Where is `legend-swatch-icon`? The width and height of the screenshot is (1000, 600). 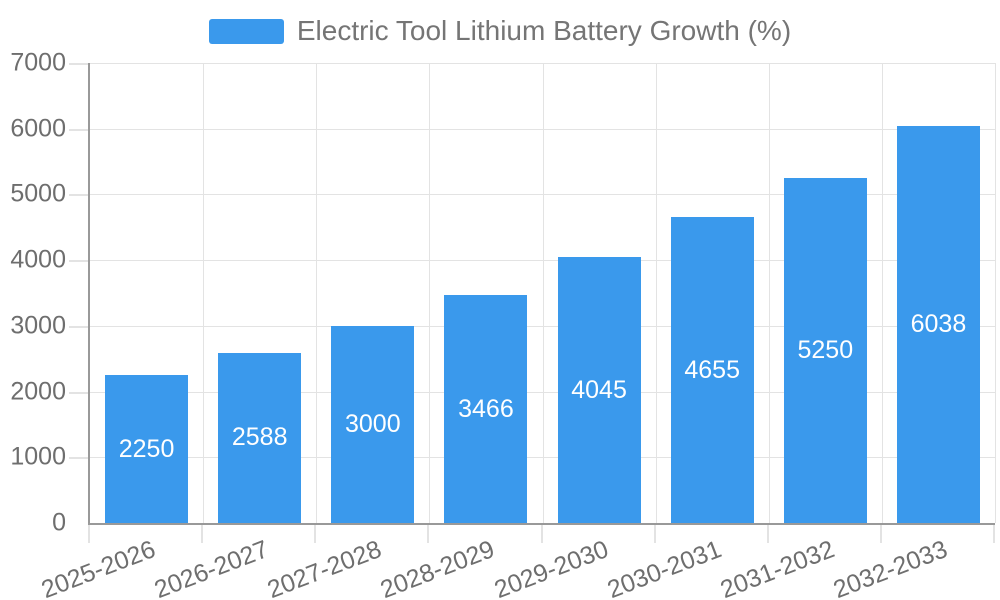 legend-swatch-icon is located at coordinates (246, 31).